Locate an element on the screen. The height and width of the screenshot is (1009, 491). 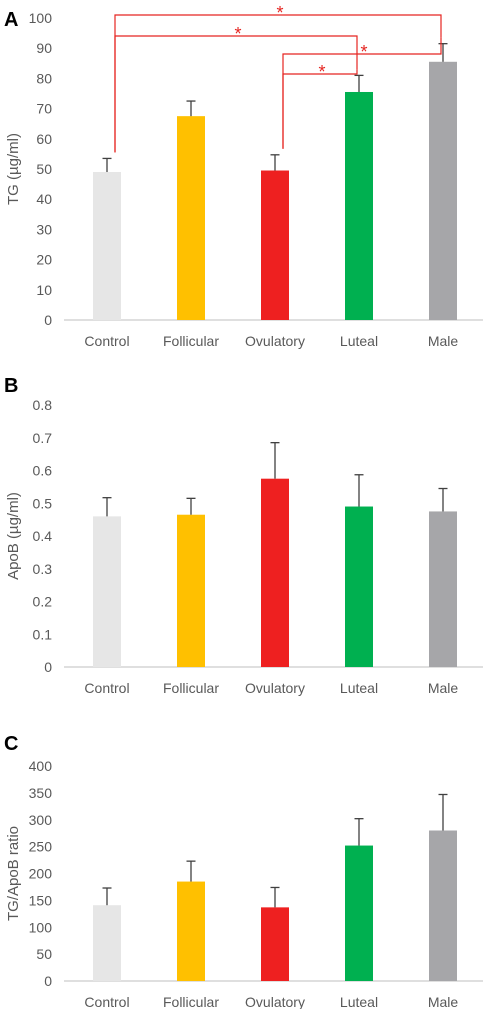
y-tick-label: 90 is located at coordinates (44, 48).